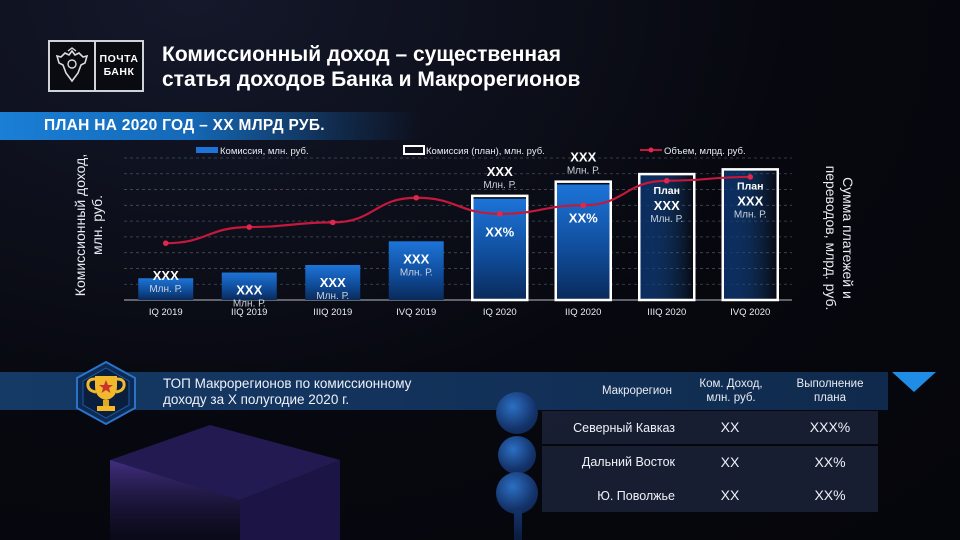  What do you see at coordinates (416, 312) in the screenshot?
I see `x-tick-label: IVQ 2019` at bounding box center [416, 312].